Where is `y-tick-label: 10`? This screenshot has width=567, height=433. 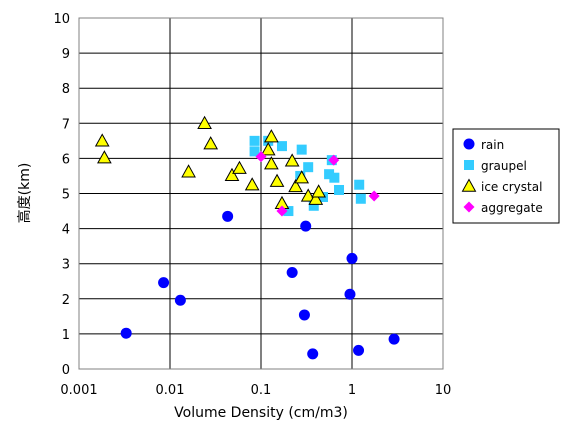
y-tick-label: 10 is located at coordinates (61, 19).